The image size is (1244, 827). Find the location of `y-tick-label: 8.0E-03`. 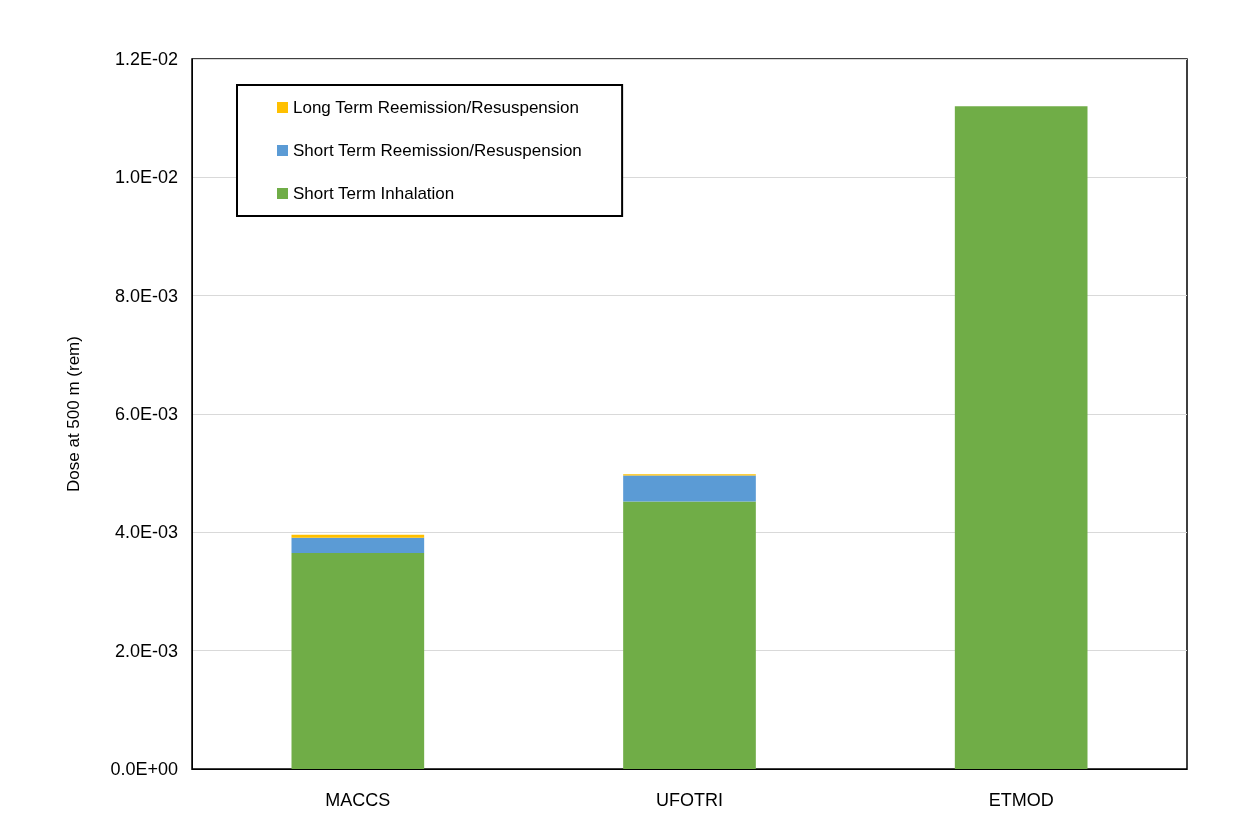

y-tick-label: 8.0E-03 is located at coordinates (146, 295).